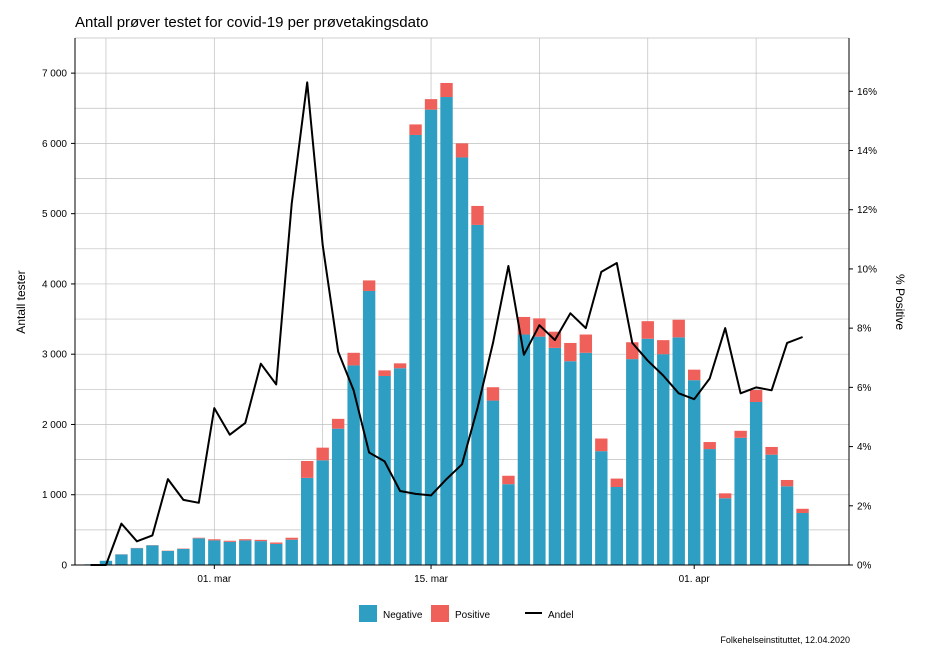 Image resolution: width=925 pixels, height=663 pixels. I want to click on y2-axis-title: % Positive, so click(900, 302).